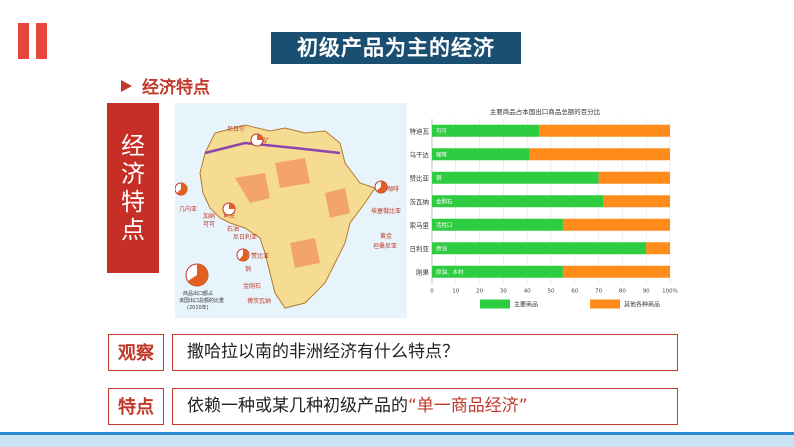  I want to click on map-label: 石油, so click(233, 229).